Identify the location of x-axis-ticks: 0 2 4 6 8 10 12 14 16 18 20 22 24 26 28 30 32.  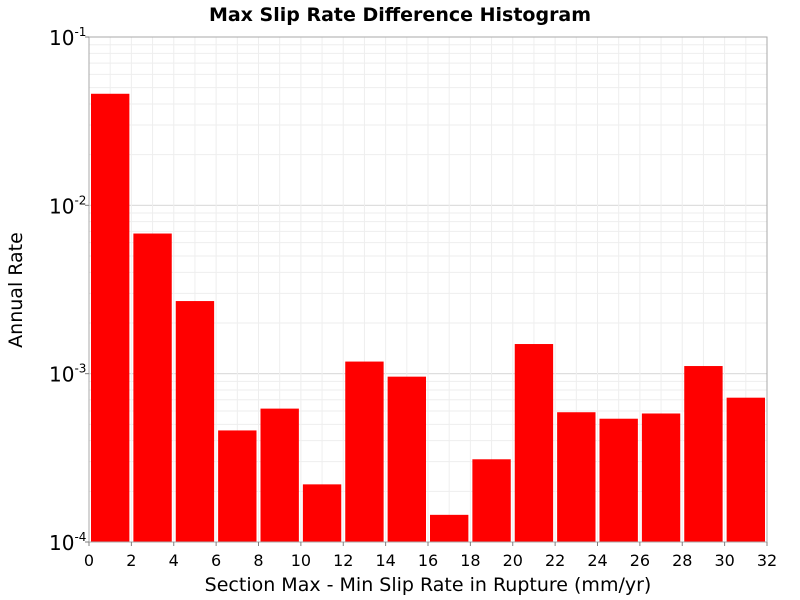
(430, 556).